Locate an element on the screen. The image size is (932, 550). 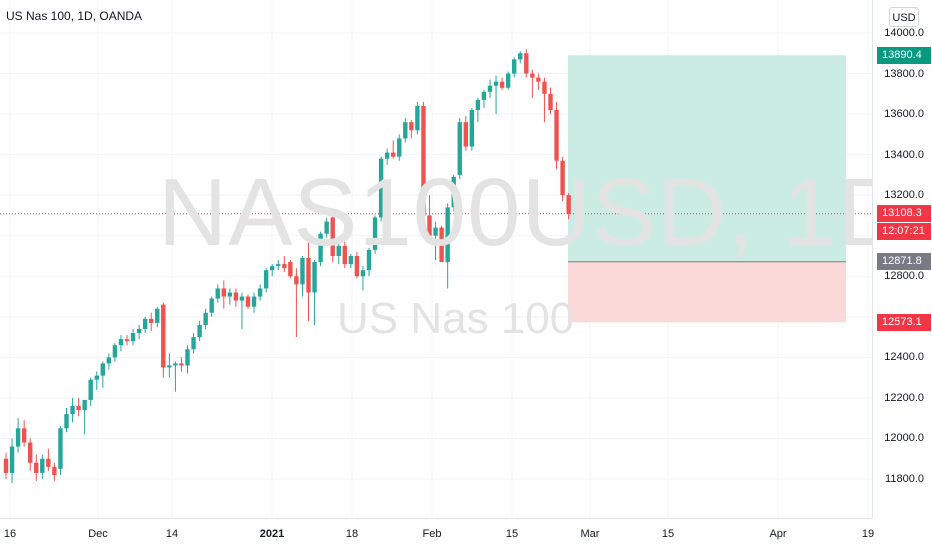
currency-button: USD is located at coordinates (904, 17).